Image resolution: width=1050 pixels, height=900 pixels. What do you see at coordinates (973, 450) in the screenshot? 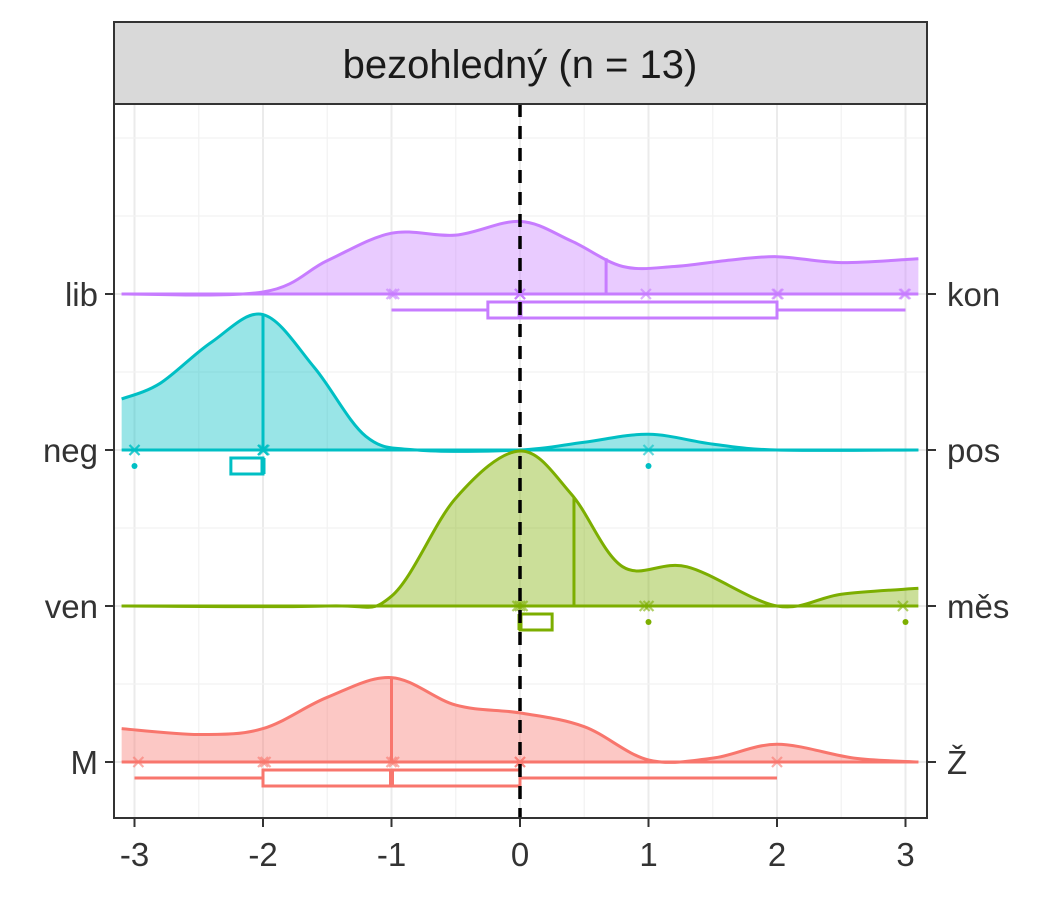
I see `row-label-right: pos` at bounding box center [973, 450].